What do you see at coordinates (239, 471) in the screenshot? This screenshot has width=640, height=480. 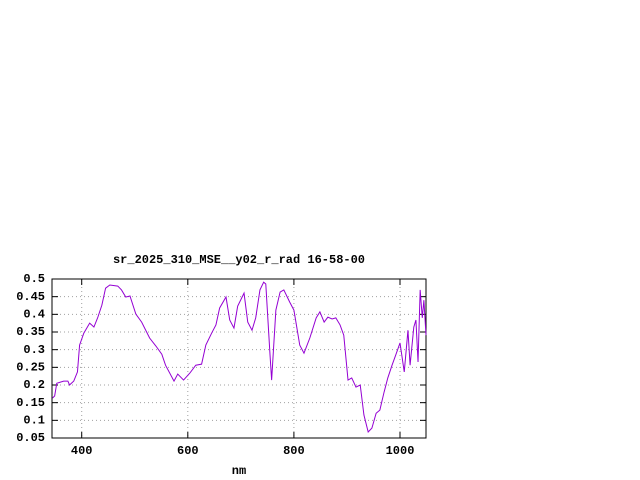 I see `x-axis-label: nm` at bounding box center [239, 471].